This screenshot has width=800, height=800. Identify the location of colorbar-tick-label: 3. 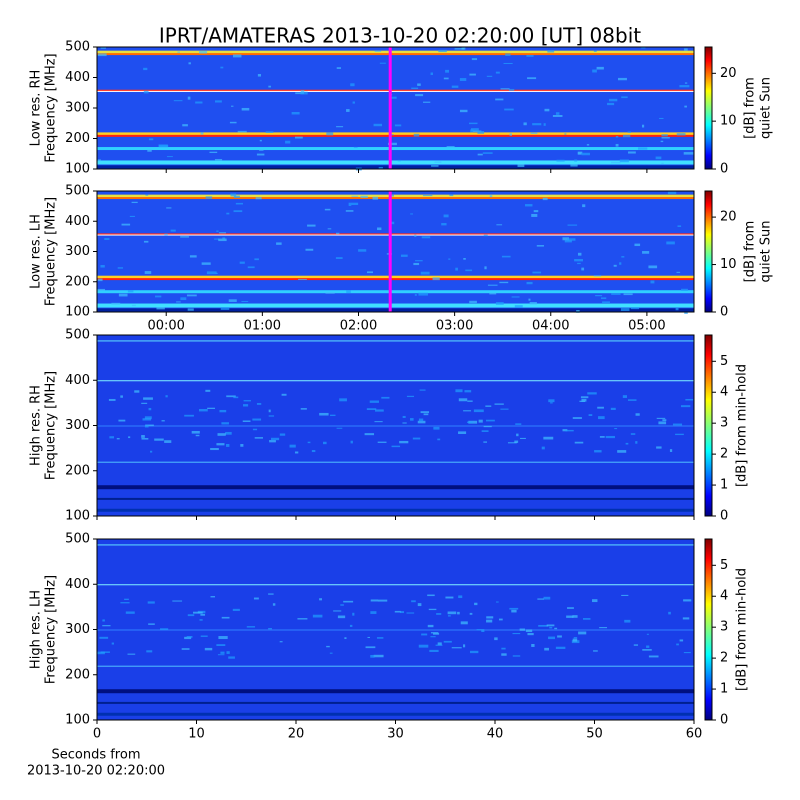
(724, 423).